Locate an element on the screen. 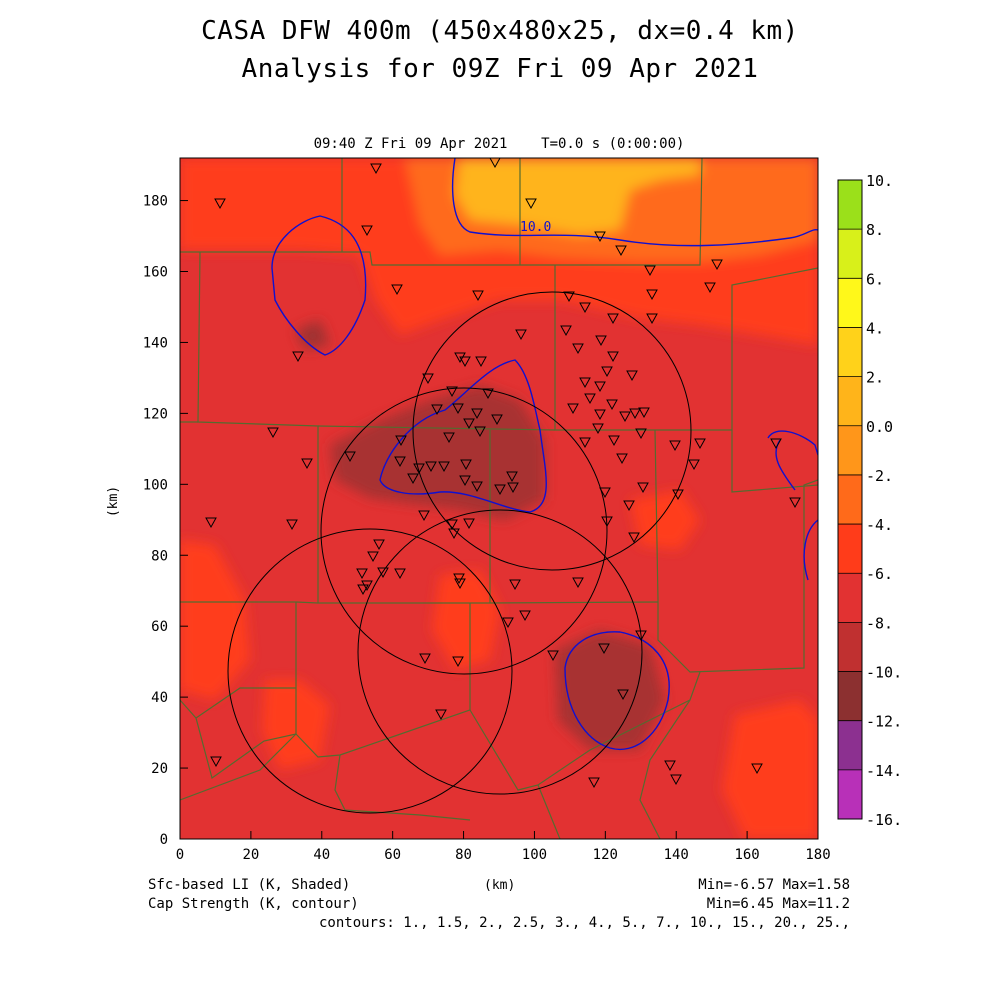 This screenshot has width=1000, height=1000. x-tick-label: 40 is located at coordinates (321, 855).